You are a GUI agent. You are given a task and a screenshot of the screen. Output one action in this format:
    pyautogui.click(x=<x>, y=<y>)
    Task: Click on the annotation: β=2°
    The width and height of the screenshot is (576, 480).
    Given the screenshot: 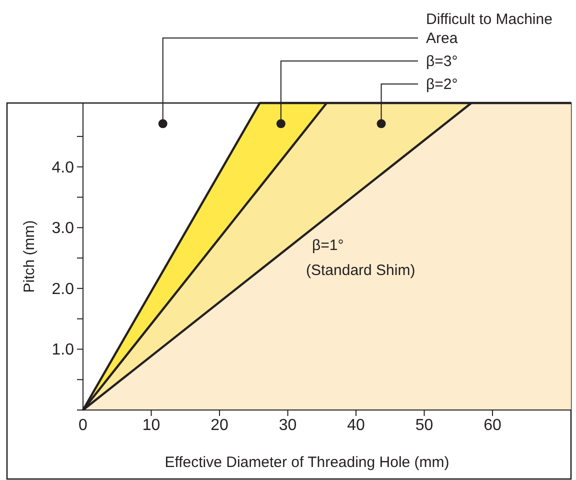 What is the action you would take?
    pyautogui.click(x=442, y=84)
    